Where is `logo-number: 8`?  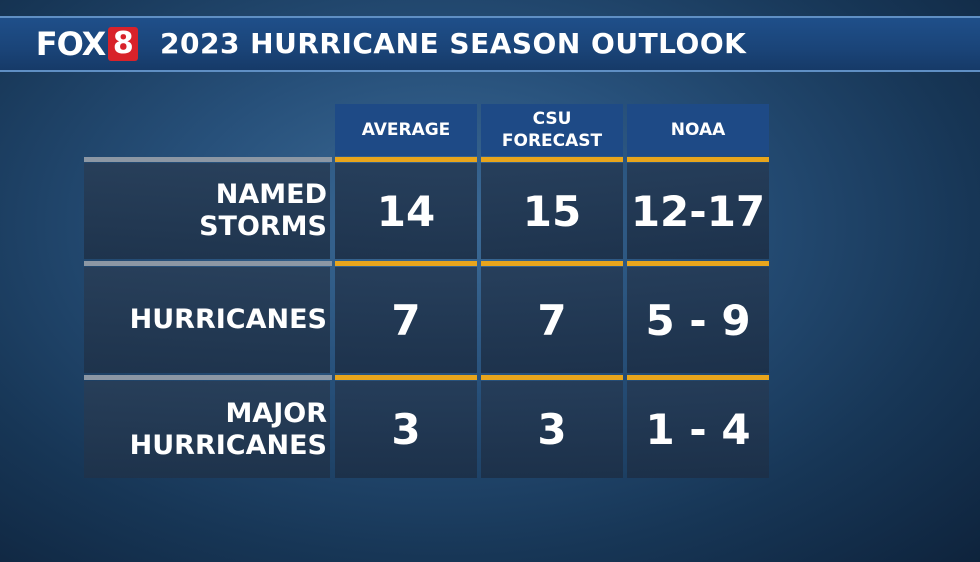 logo-number: 8 is located at coordinates (123, 44).